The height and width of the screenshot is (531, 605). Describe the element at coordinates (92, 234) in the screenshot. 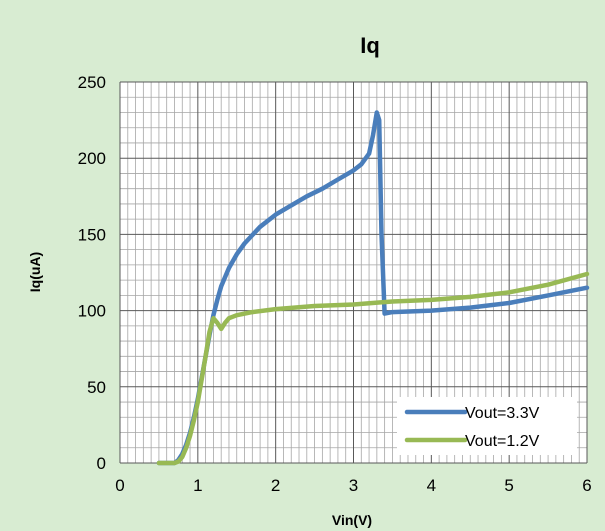

I see `y-tick-label: 150` at that location.